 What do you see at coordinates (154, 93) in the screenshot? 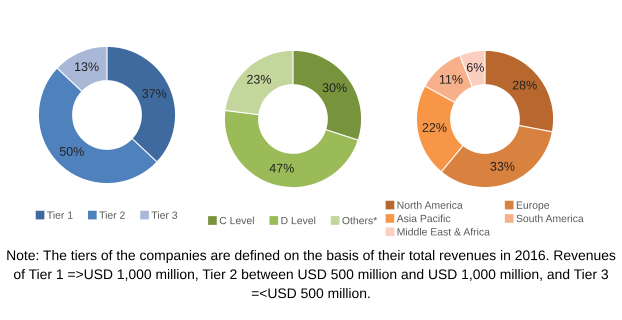
I see `data-label: 37%` at bounding box center [154, 93].